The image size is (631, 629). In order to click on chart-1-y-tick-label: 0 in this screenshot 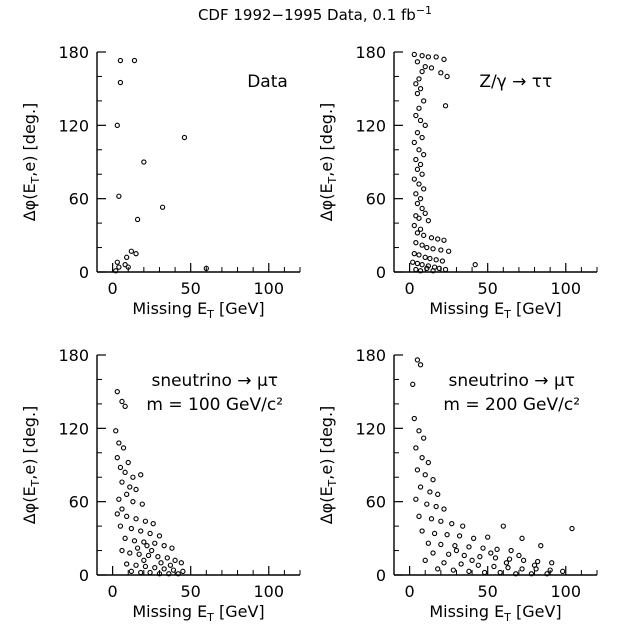, I will do `click(84, 272)`.